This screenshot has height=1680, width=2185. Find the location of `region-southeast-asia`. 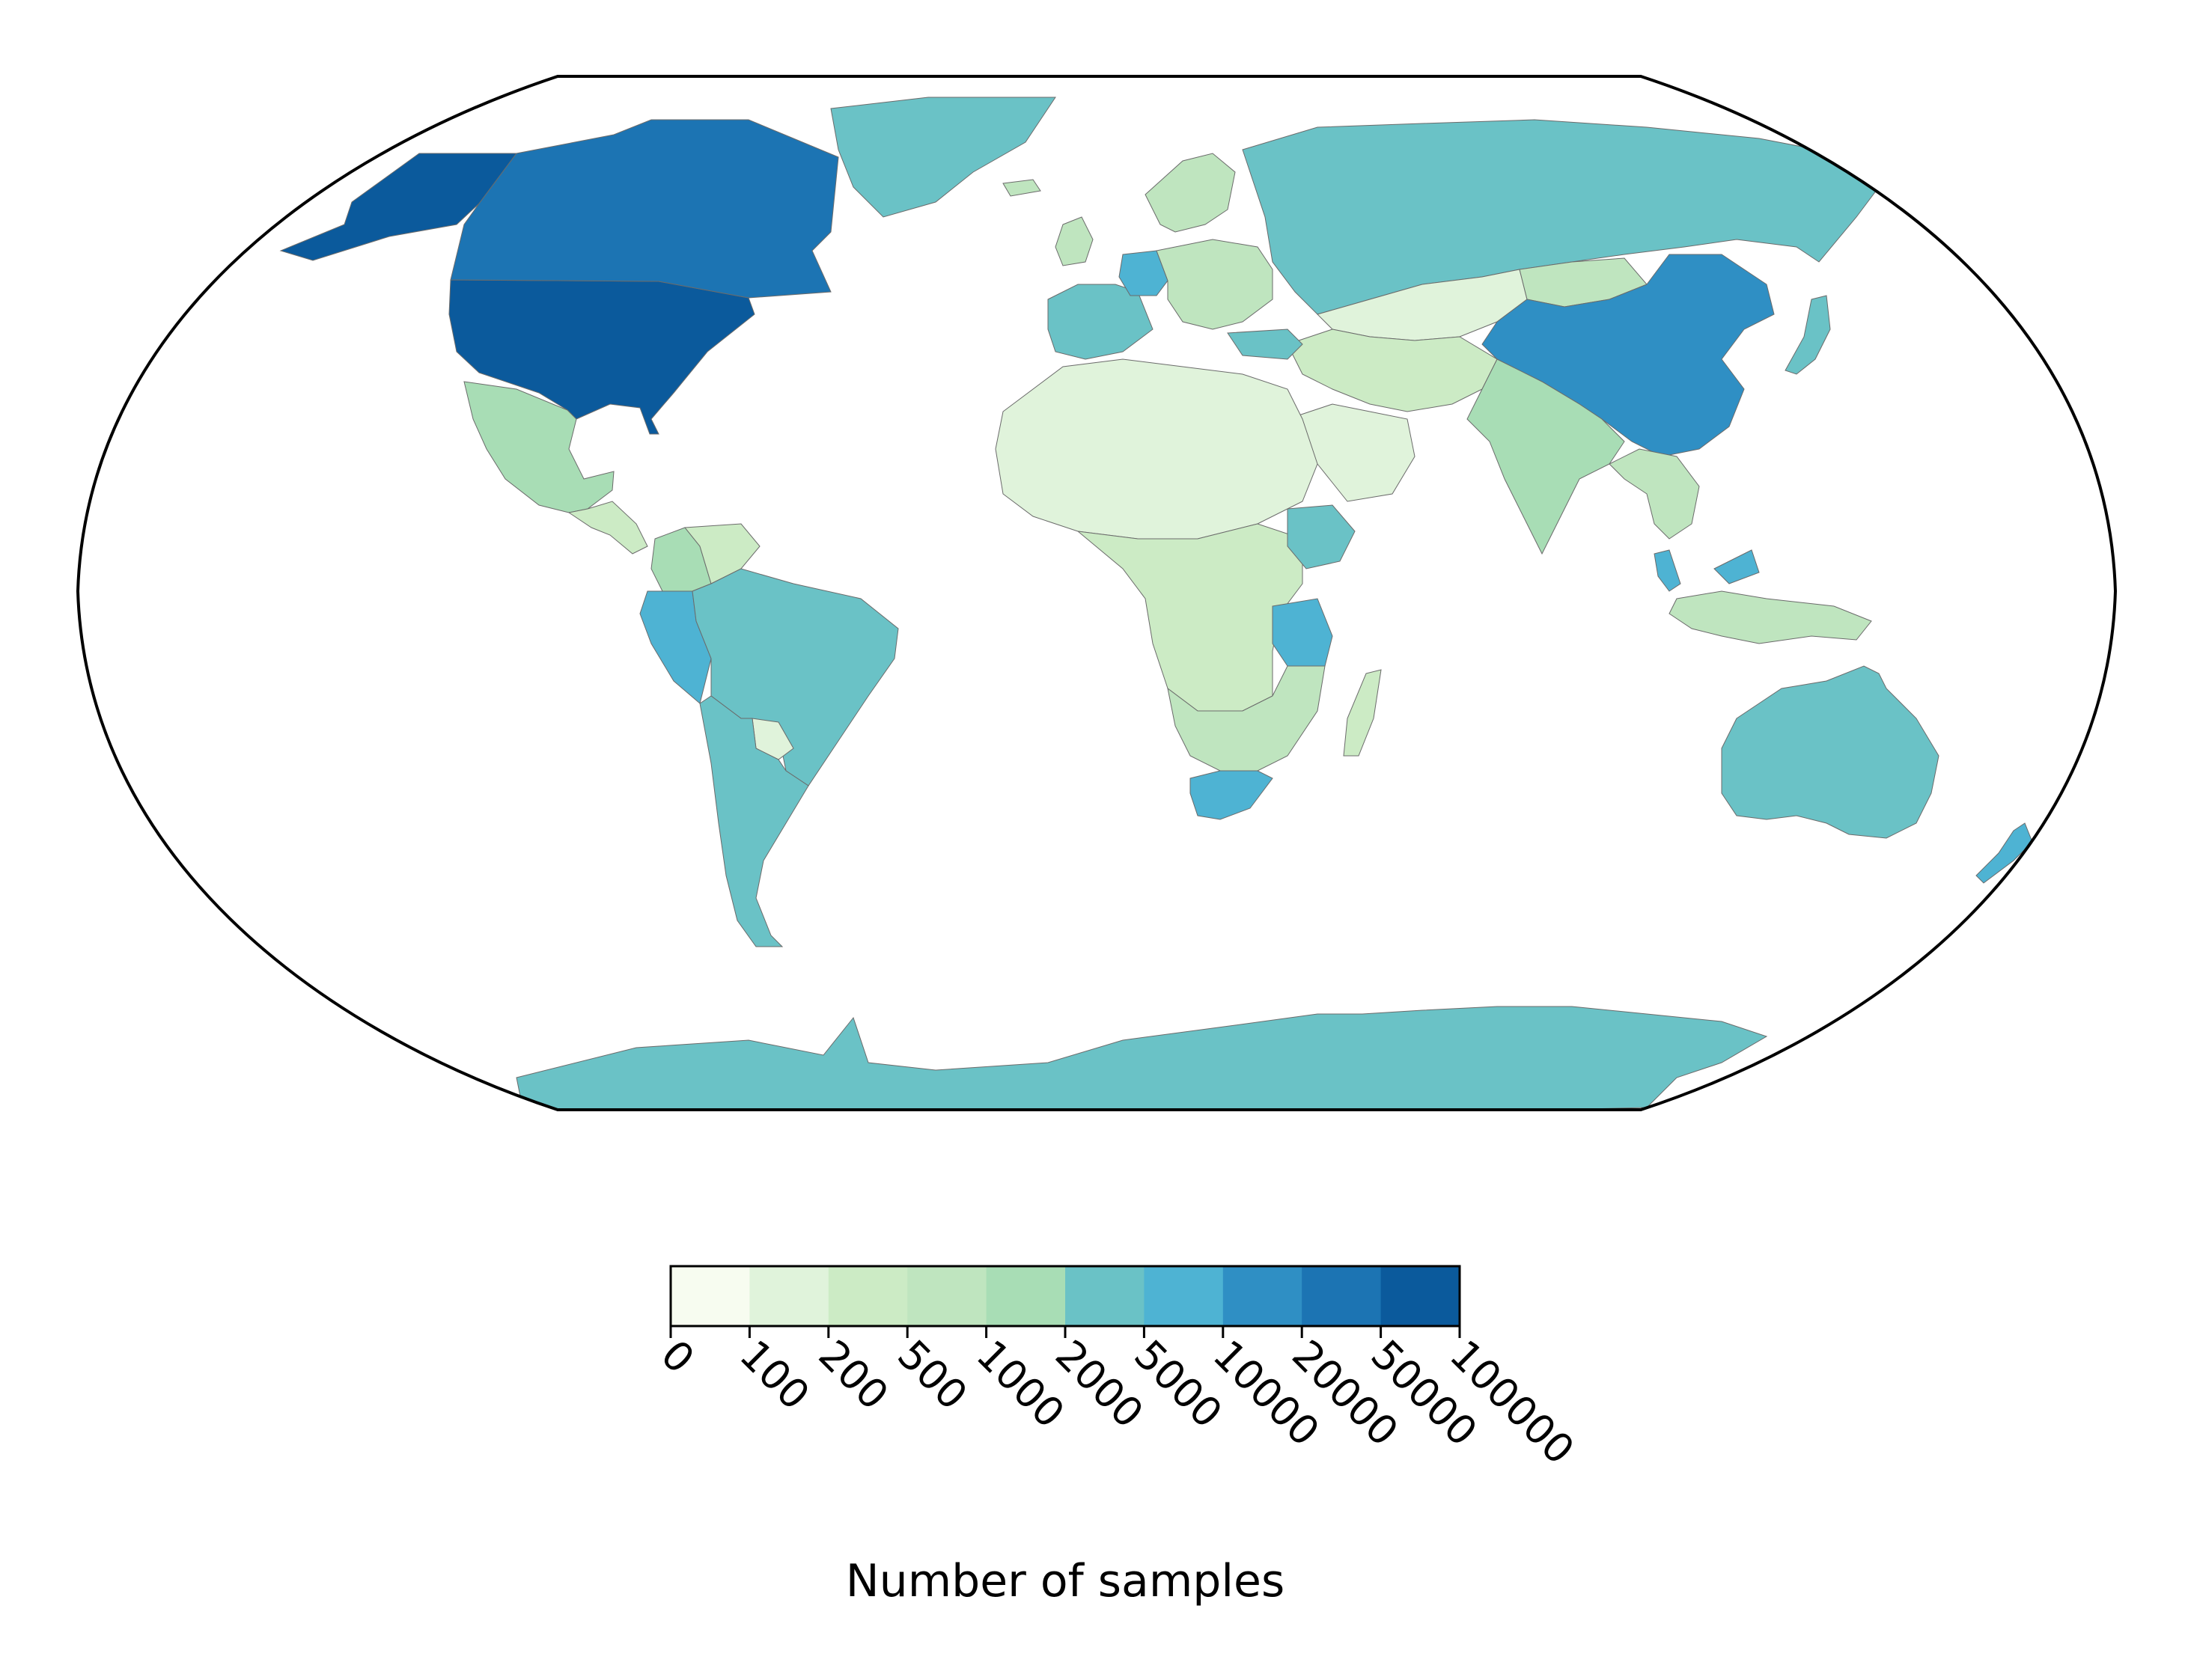

region-southeast-asia is located at coordinates (1654, 494).